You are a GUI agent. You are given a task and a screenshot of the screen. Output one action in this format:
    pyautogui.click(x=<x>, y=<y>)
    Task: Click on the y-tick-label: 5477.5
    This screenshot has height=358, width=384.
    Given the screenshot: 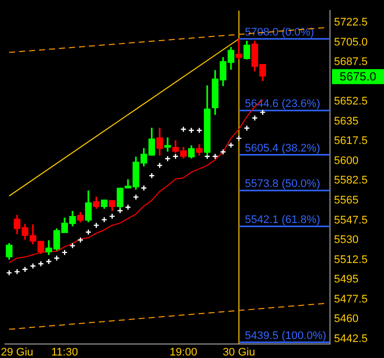 What is the action you would take?
    pyautogui.click(x=351, y=299)
    